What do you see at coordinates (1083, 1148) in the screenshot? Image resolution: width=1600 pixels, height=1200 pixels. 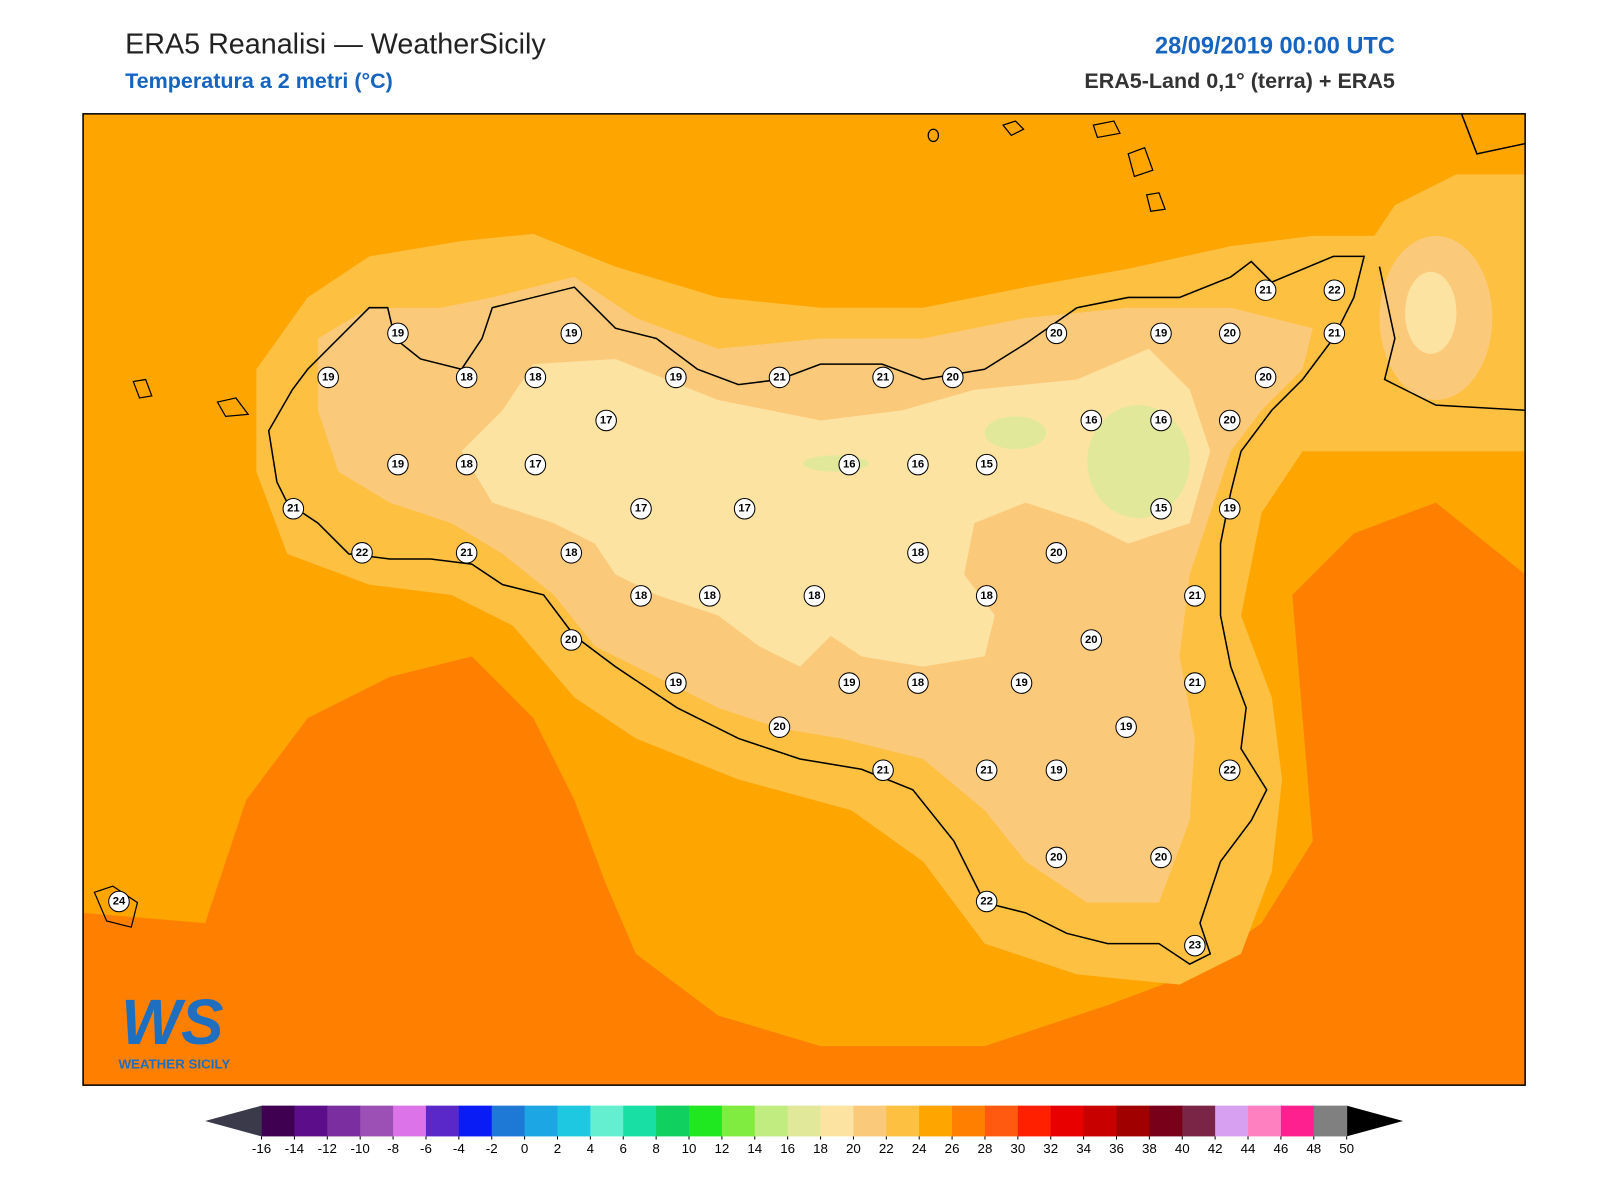 I see `colorbar-label: 34` at bounding box center [1083, 1148].